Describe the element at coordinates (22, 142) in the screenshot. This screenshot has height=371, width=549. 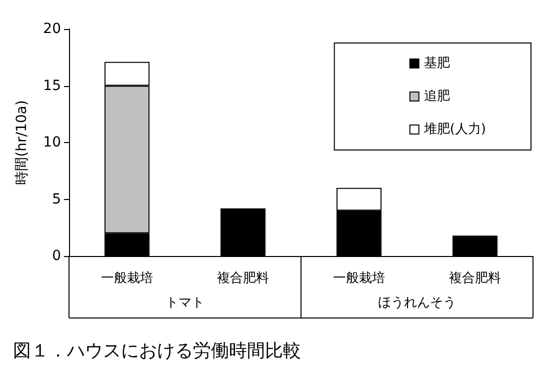
I see `y-axis-title: 時間(hr/10a)` at that location.